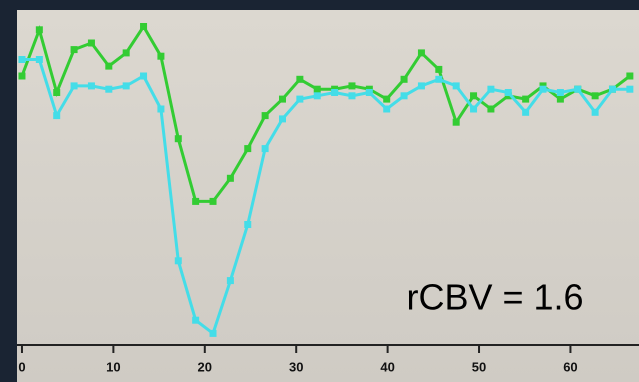 This screenshot has width=639, height=382. What do you see at coordinates (296, 366) in the screenshot?
I see `x-tick-label: 30` at bounding box center [296, 366].